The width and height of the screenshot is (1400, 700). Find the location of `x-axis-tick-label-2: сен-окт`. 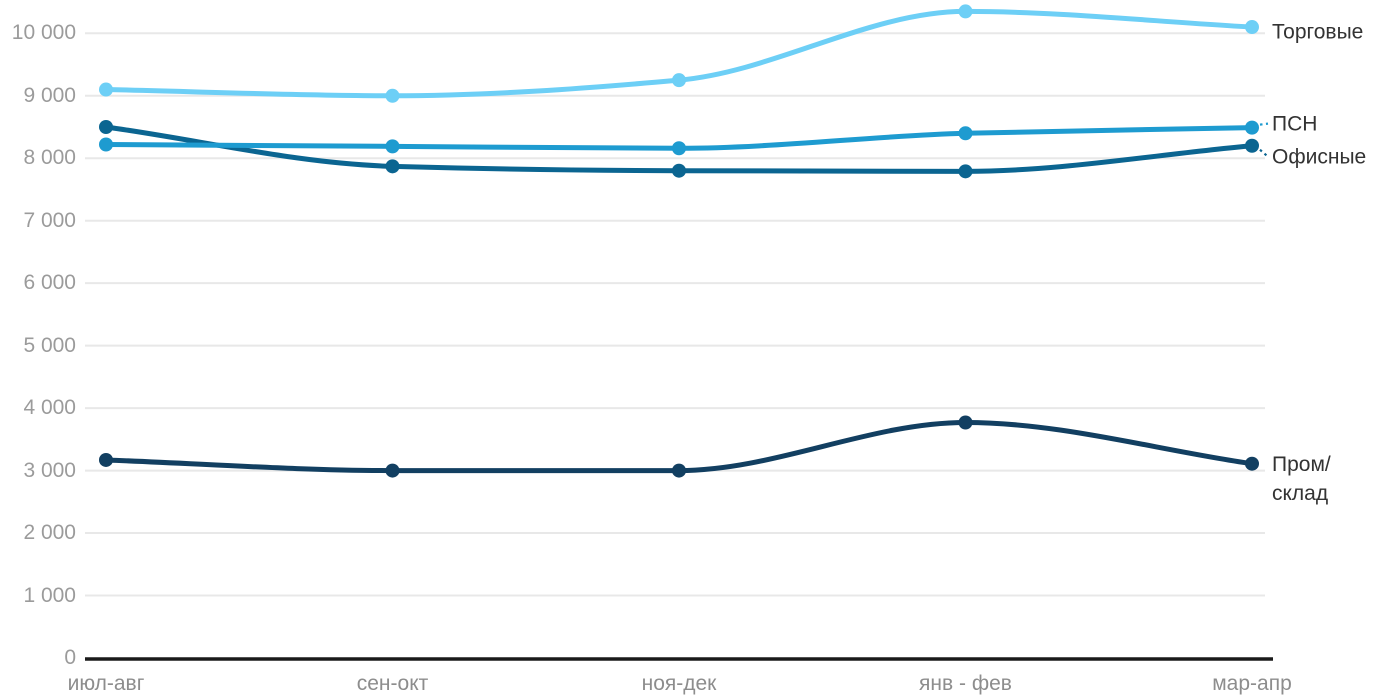

x-axis-tick-label-2: сен-окт is located at coordinates (392, 683).